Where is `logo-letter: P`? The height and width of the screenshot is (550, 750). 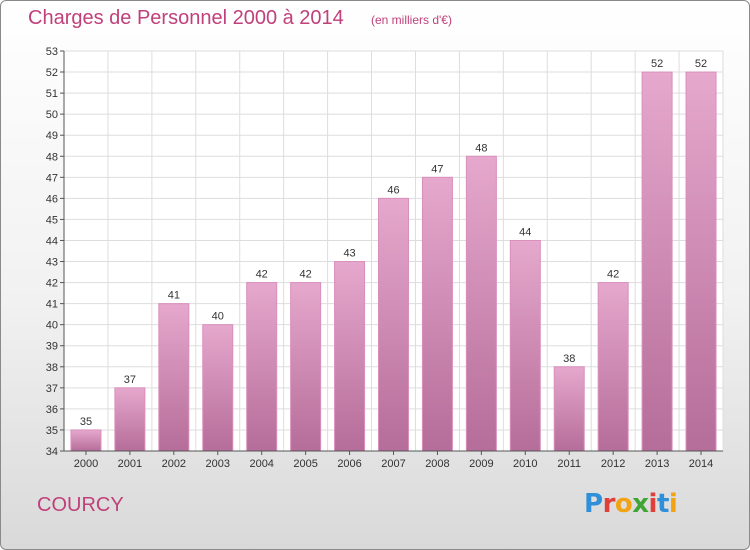
logo-letter: P is located at coordinates (593, 504).